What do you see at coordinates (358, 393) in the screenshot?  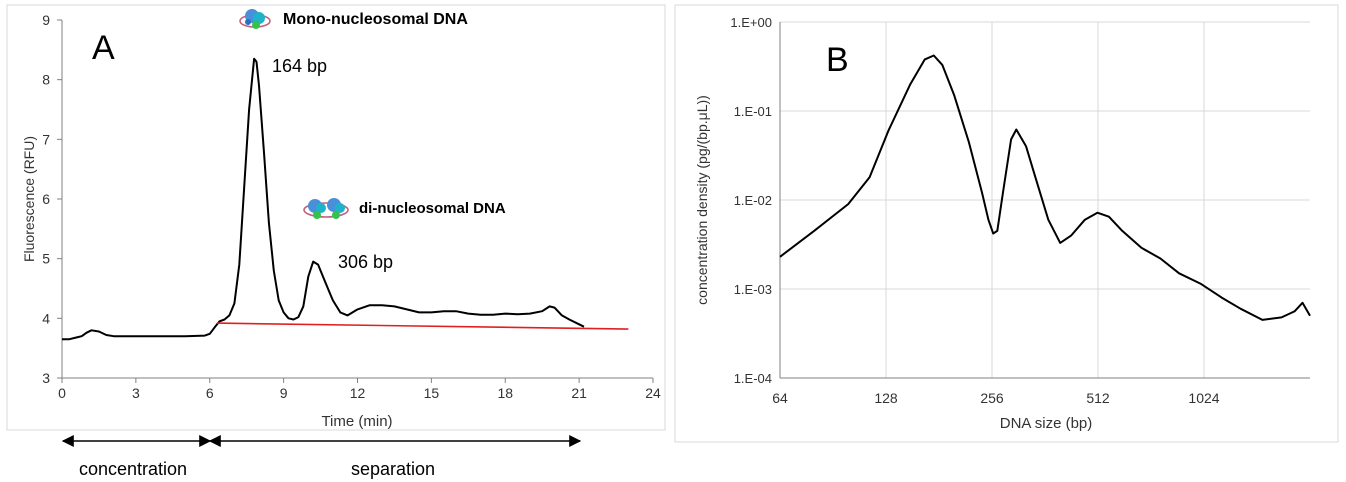 I see `chart-a-x-tick-label: 12` at bounding box center [358, 393].